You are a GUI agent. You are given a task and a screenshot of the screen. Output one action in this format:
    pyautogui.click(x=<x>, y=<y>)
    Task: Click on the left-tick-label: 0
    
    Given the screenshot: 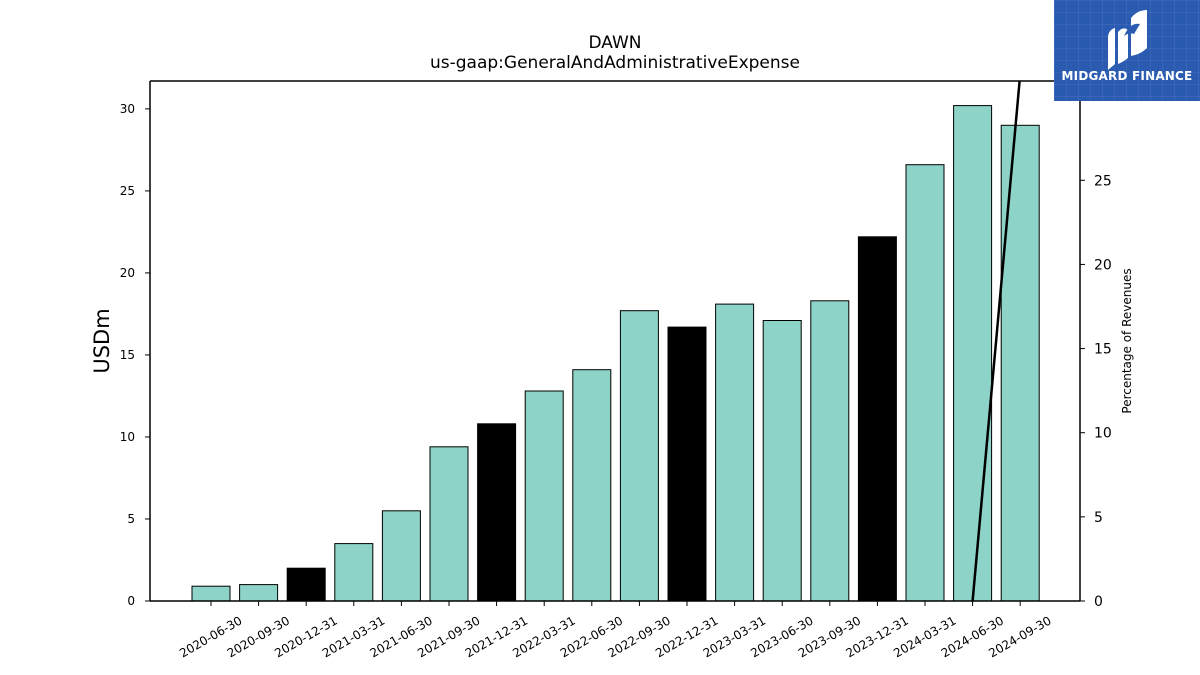 What is the action you would take?
    pyautogui.click(x=131, y=601)
    